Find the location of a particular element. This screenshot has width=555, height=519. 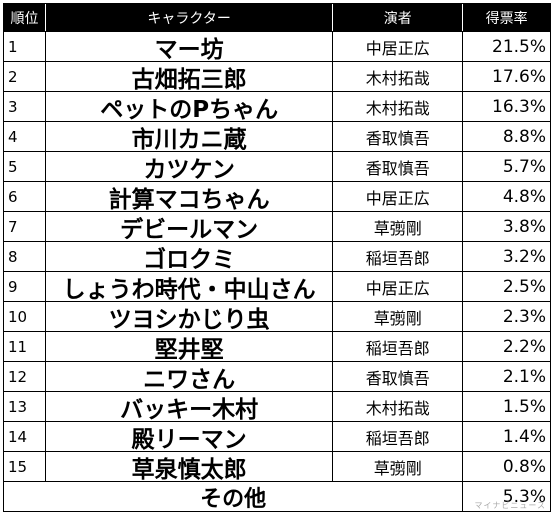

table-row: 12 ニワさん 香取慎吾 2.1% is located at coordinates (278, 377).